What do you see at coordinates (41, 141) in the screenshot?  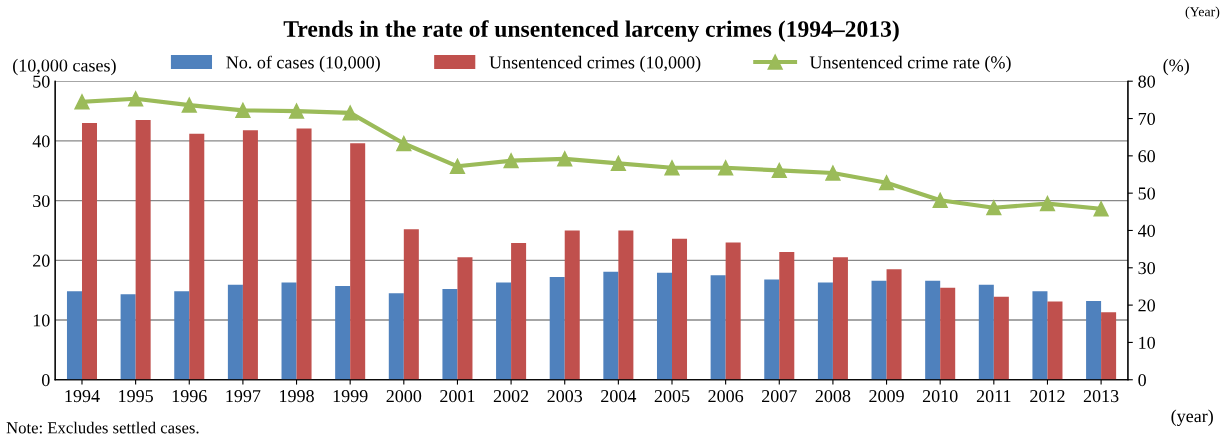 I see `y-tick-label: 40` at bounding box center [41, 141].